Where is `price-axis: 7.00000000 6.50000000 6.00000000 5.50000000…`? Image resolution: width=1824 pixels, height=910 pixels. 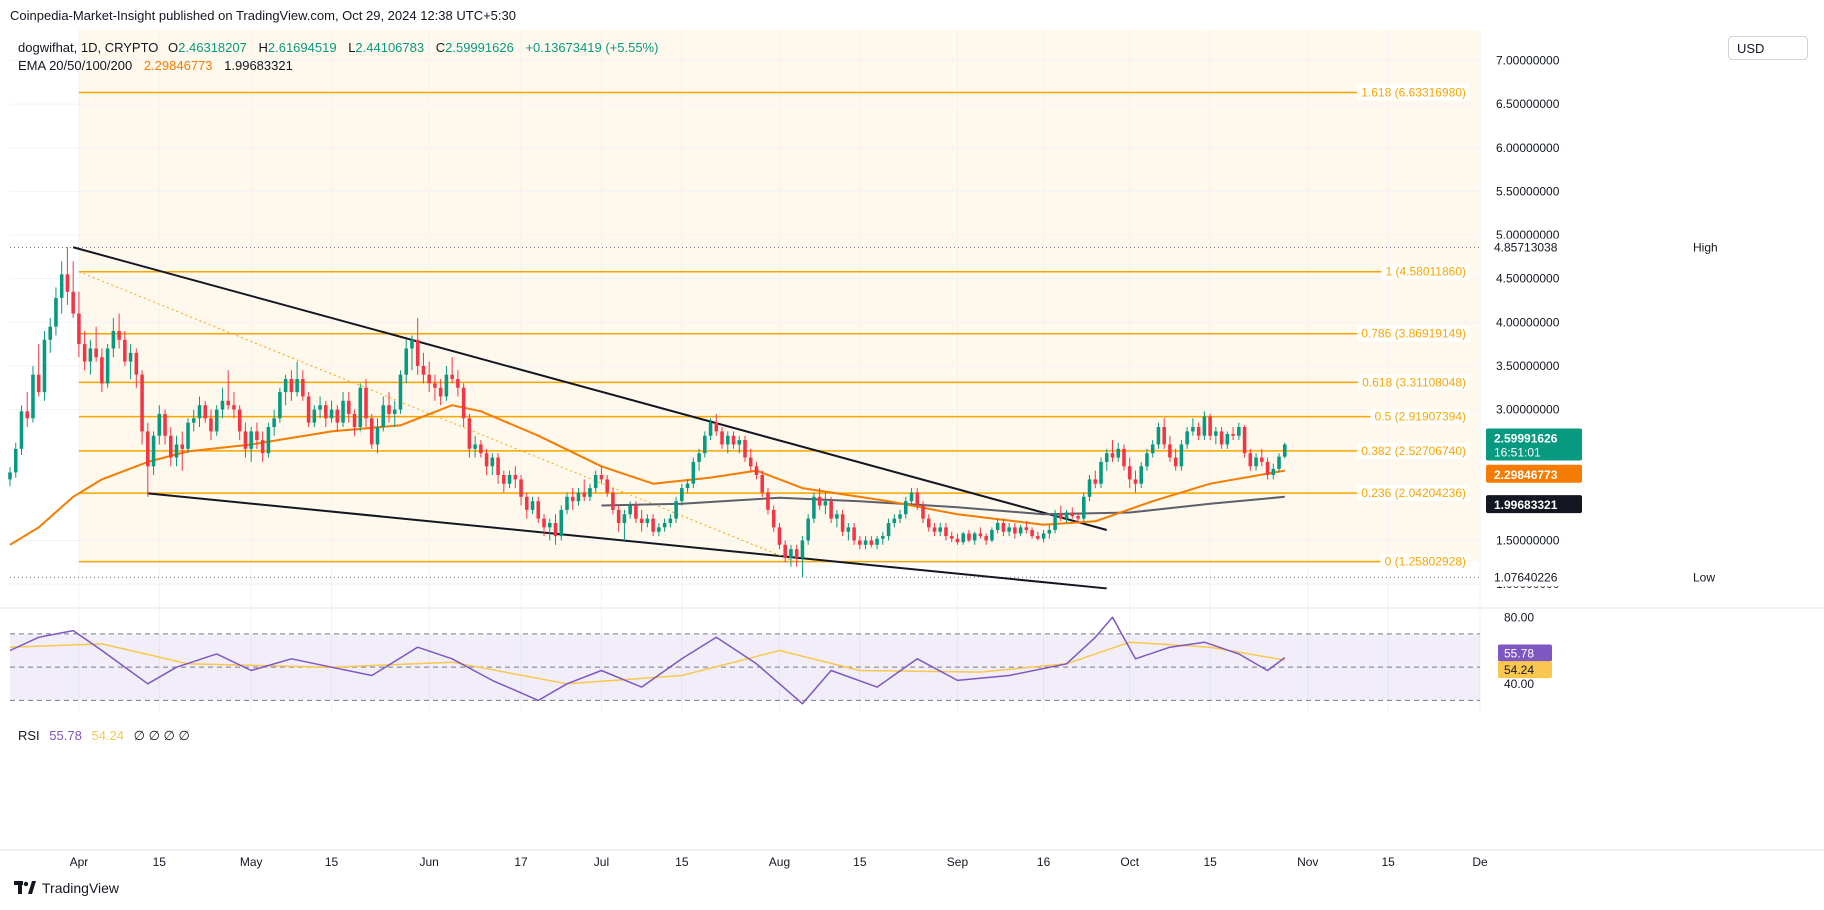 price-axis: 7.00000000 6.50000000 6.00000000 5.50000000… is located at coordinates (1528, 372).